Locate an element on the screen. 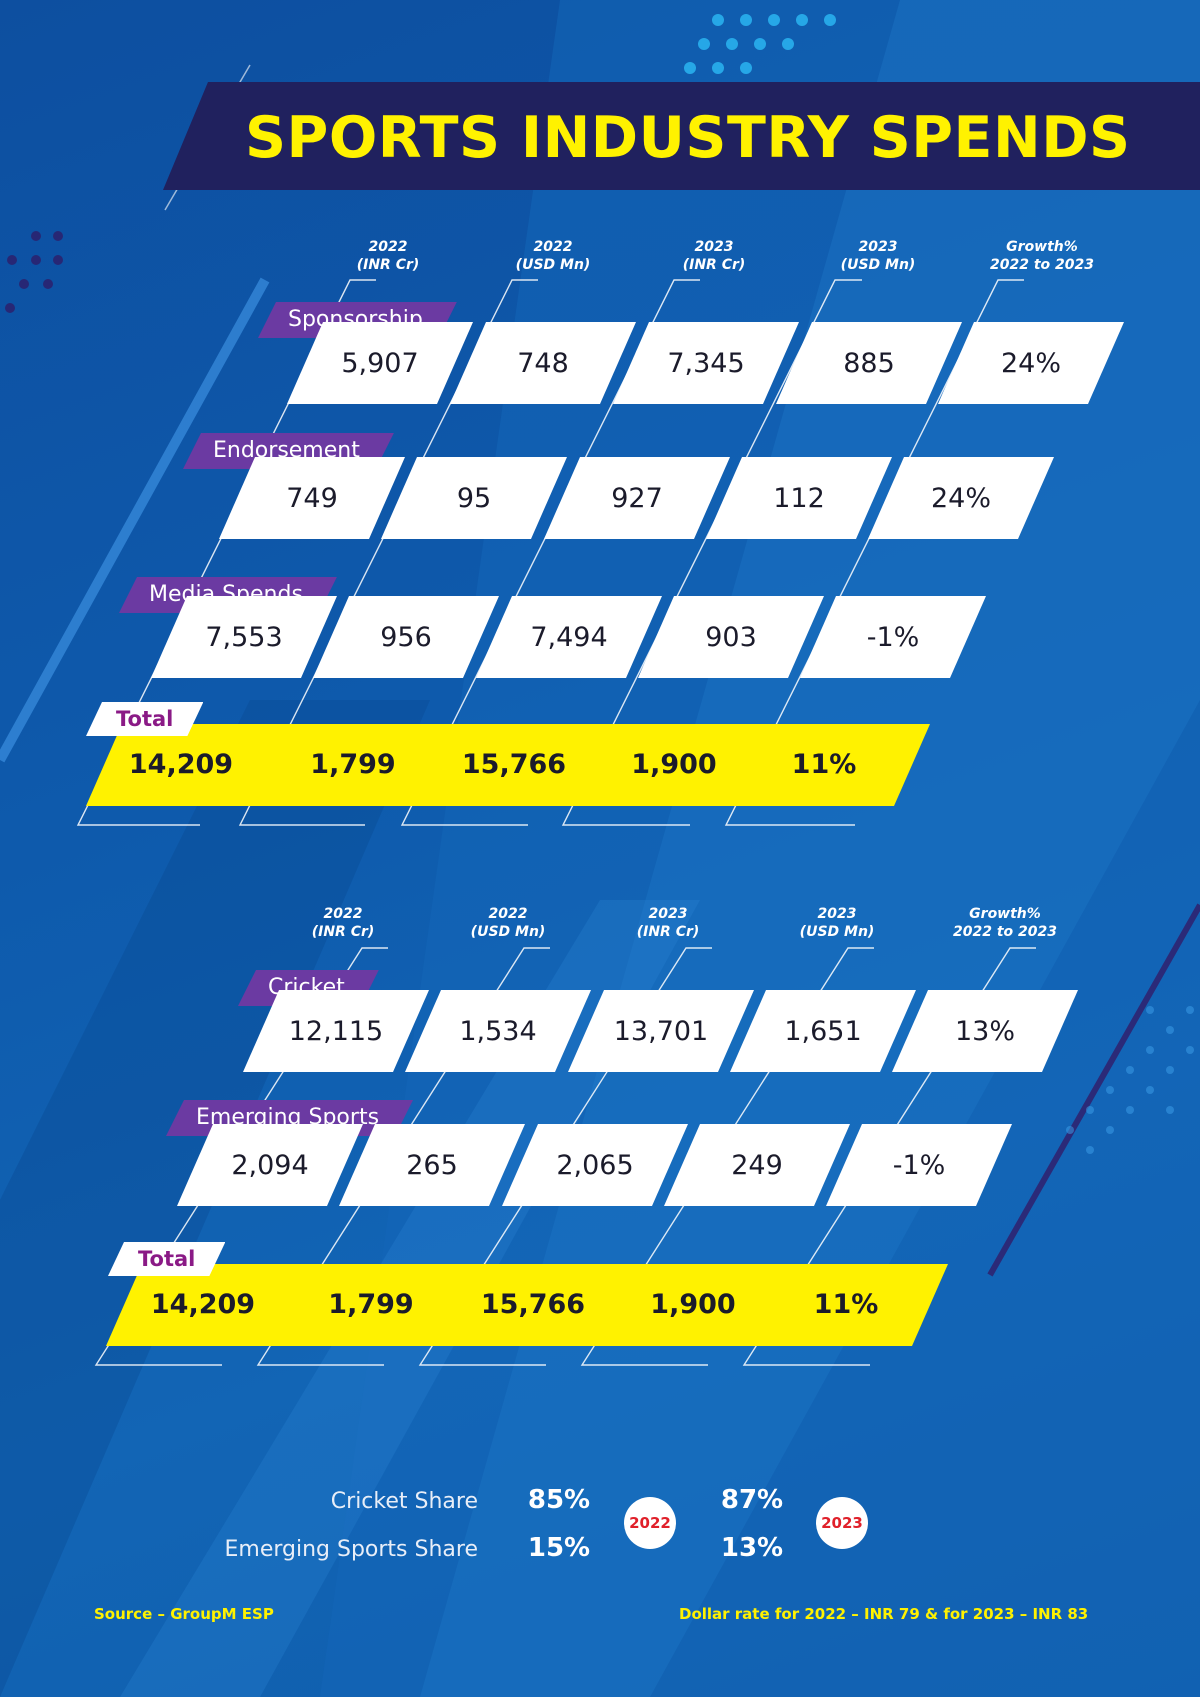  cricket-share-2022: 85% is located at coordinates (559, 1500).